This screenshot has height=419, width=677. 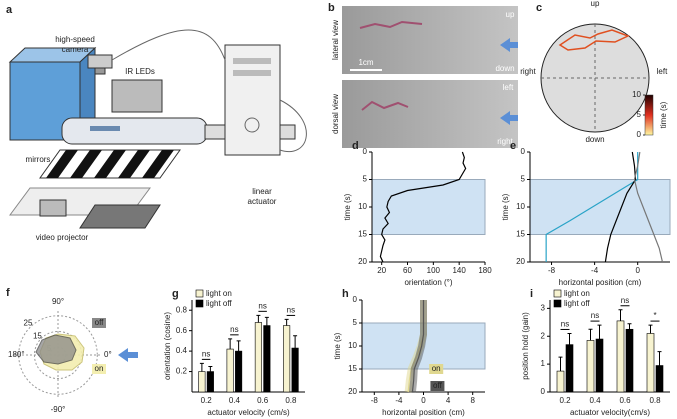 What do you see at coordinates (108, 354) in the screenshot?
I see `angle-label: 0°` at bounding box center [108, 354].